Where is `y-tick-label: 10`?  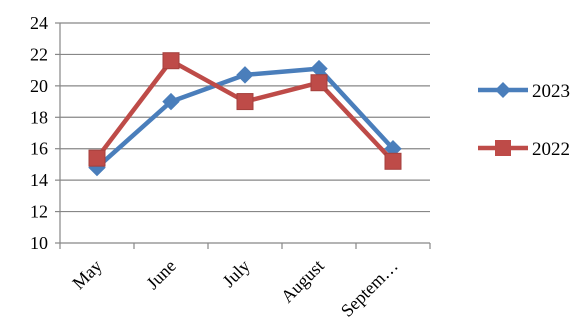
y-tick-label: 10 is located at coordinates (39, 243).